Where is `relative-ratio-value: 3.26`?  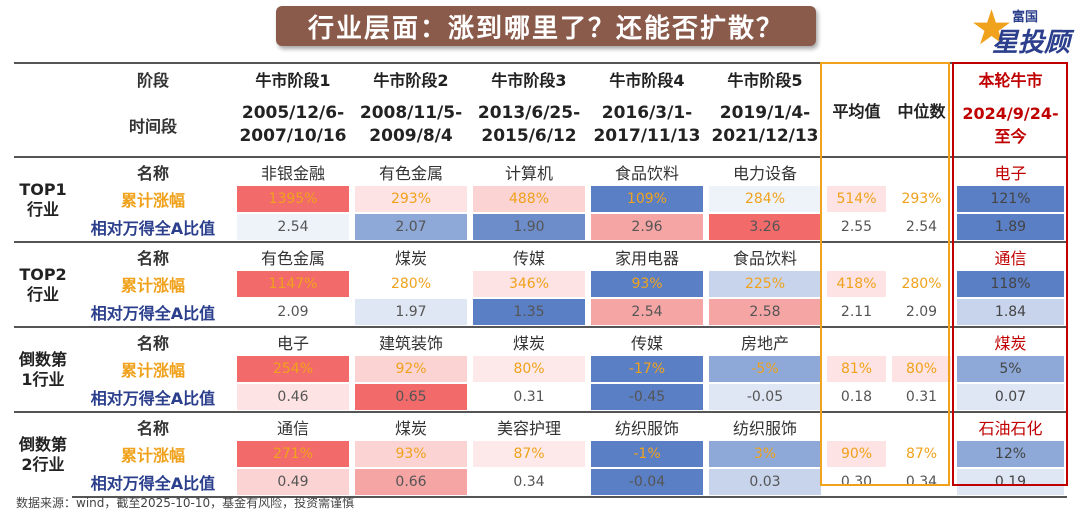
relative-ratio-value: 3.26 is located at coordinates (765, 227).